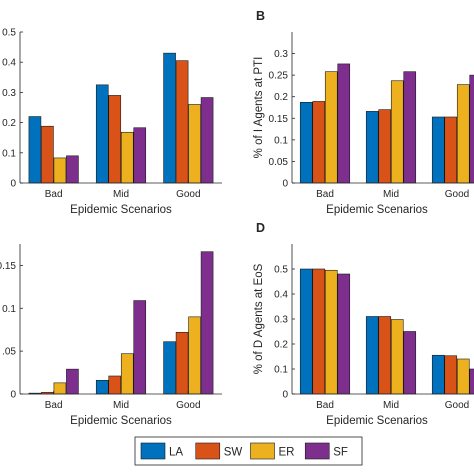 This screenshot has width=474, height=474. I want to click on y-axis-label: % of D Agents at EoS, so click(259, 318).